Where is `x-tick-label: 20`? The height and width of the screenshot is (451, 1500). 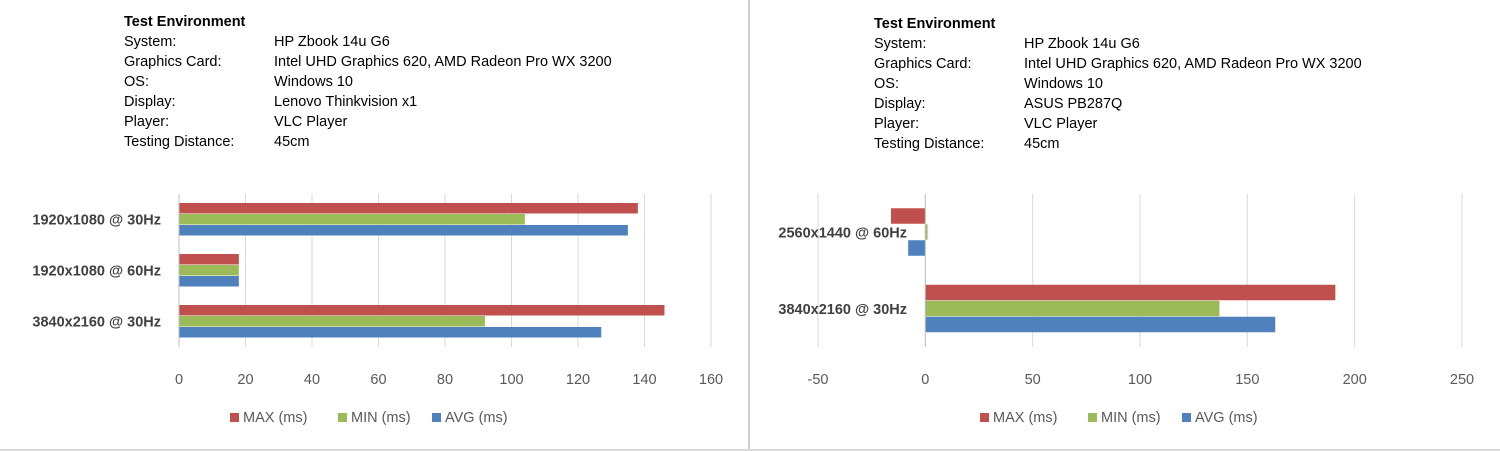
x-tick-label: 20 is located at coordinates (245, 380).